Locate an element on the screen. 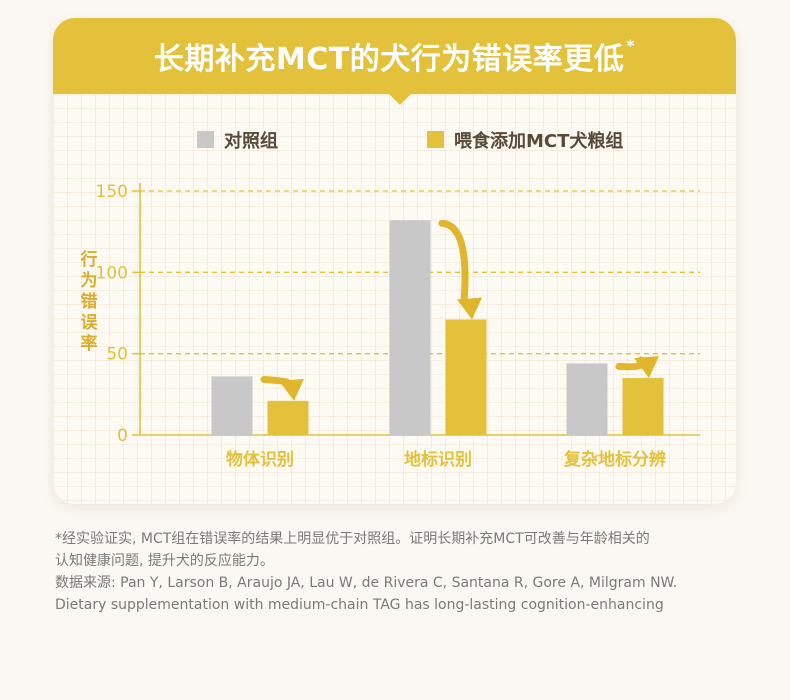 This screenshot has height=700, width=790. x-category-label-1: 地标识别 is located at coordinates (438, 459).